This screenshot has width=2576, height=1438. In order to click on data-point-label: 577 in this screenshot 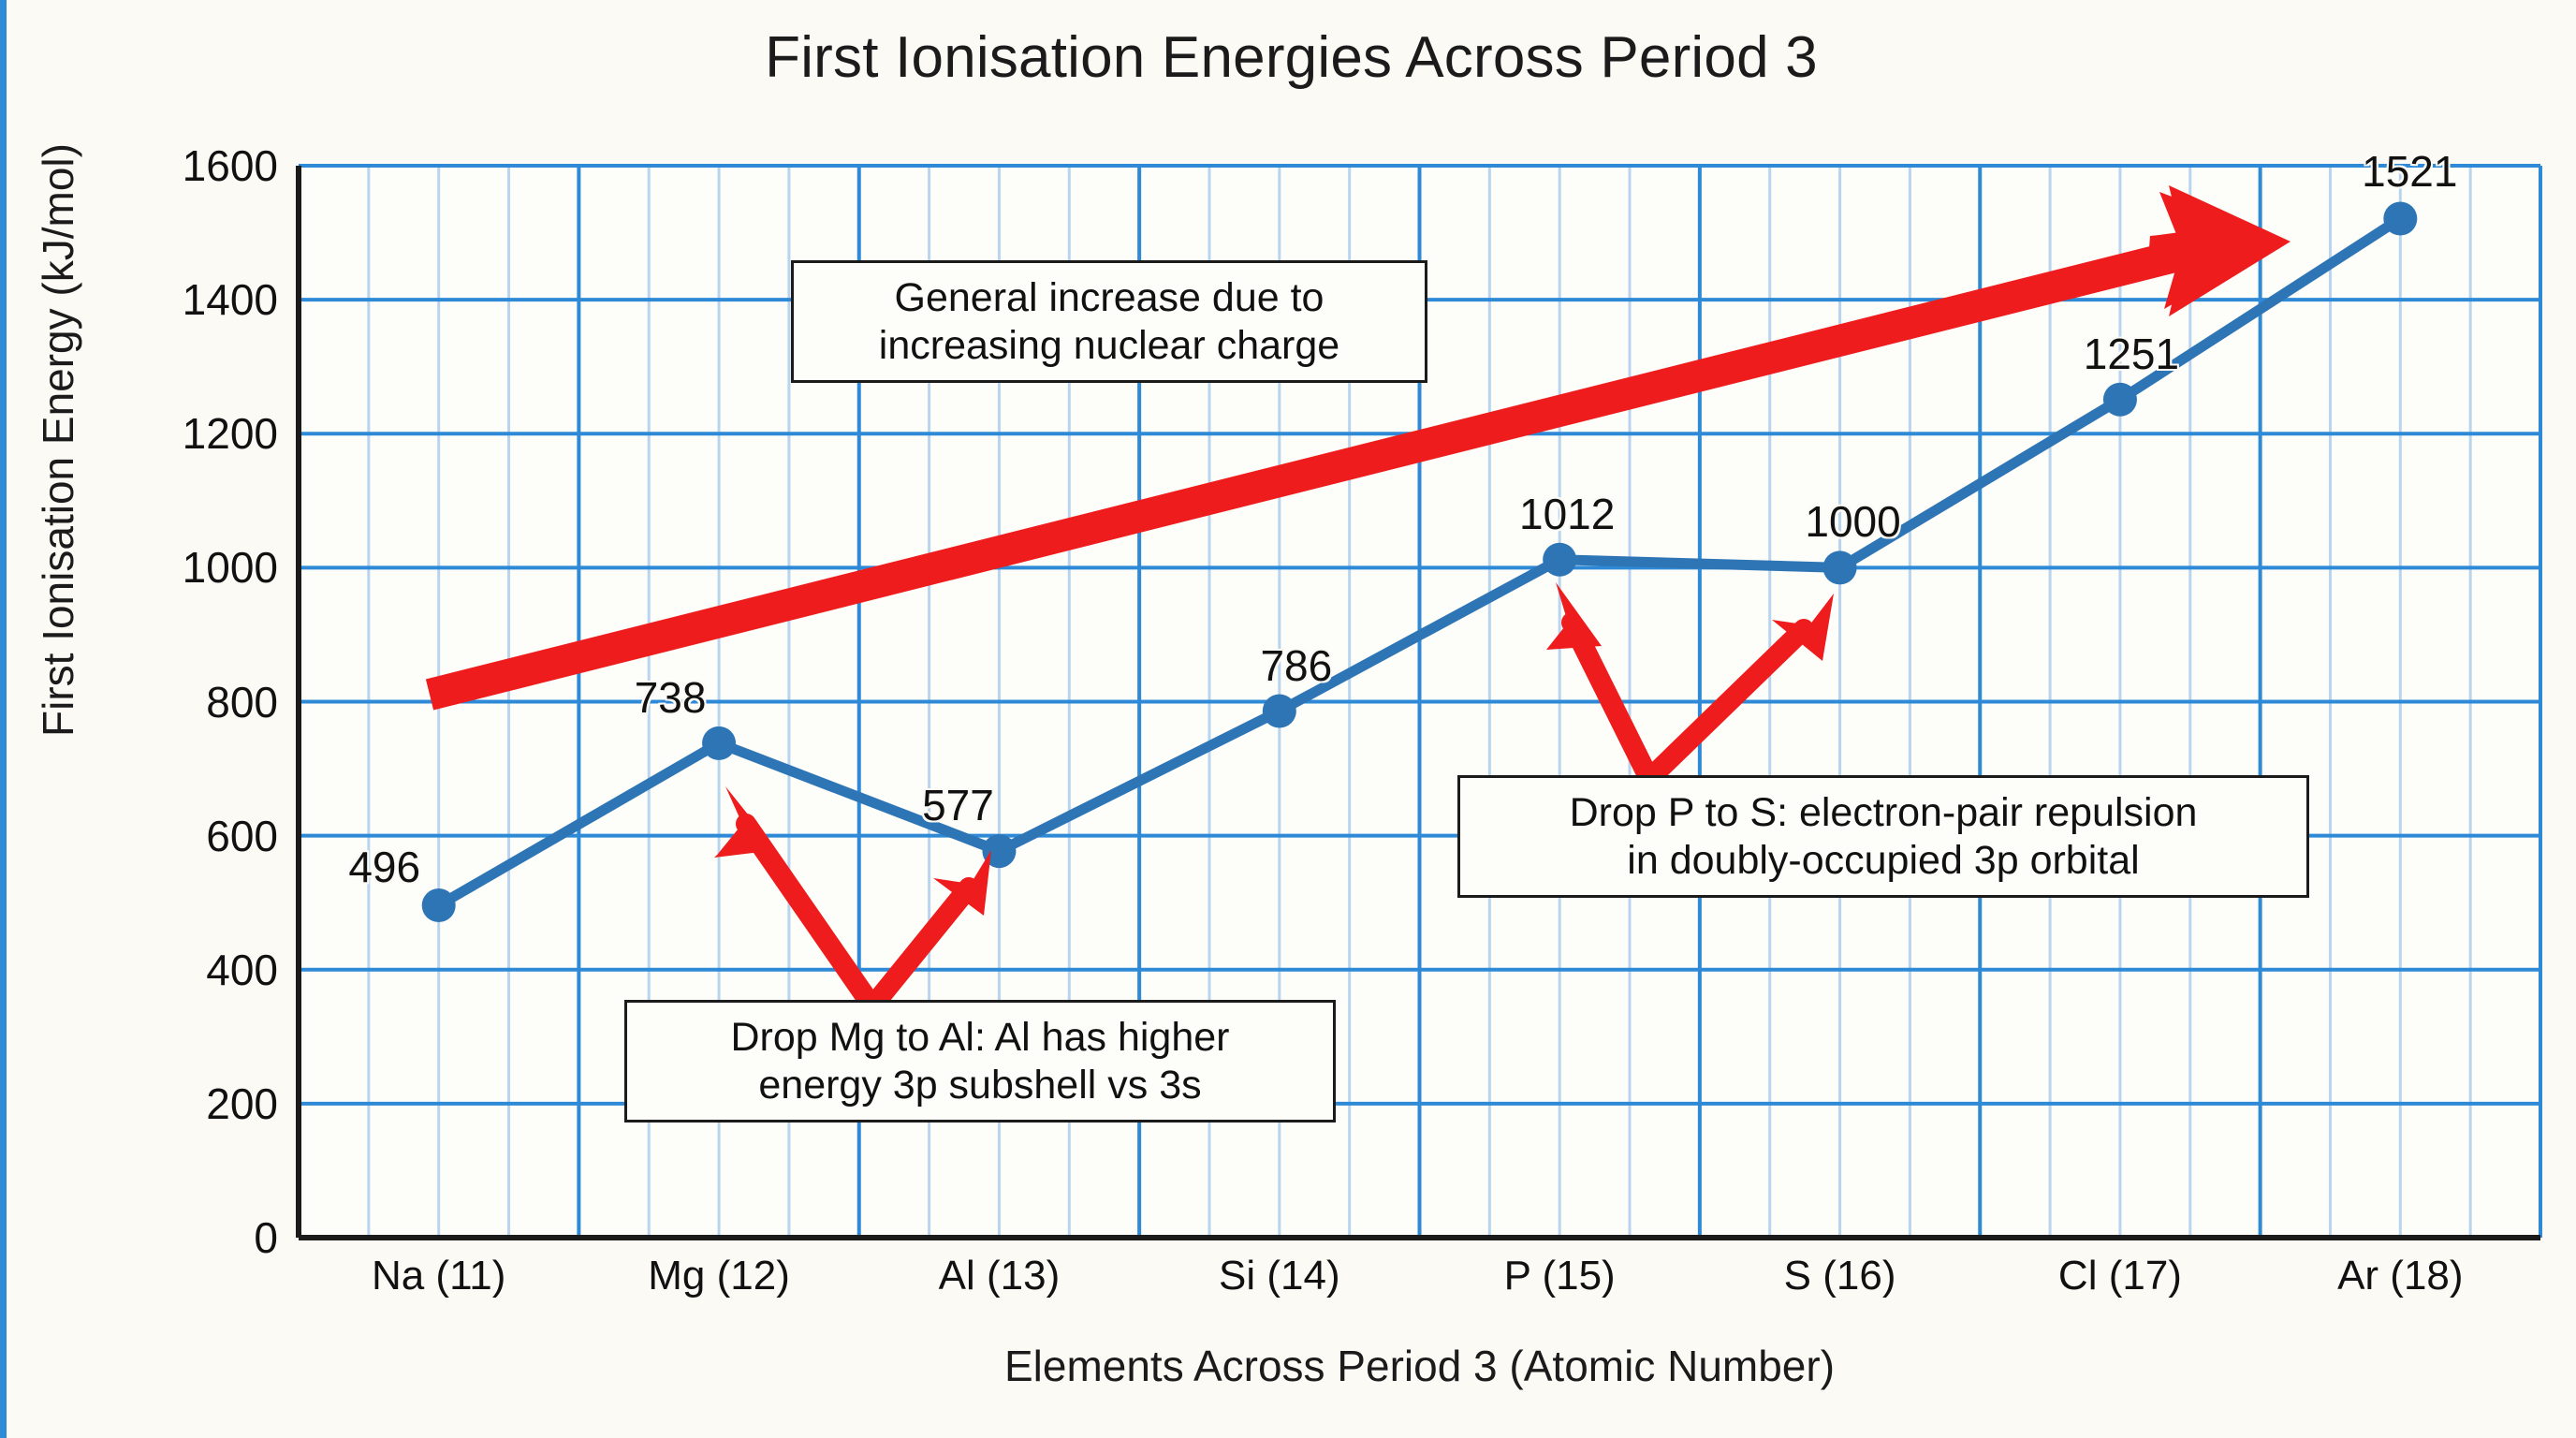, I will do `click(958, 805)`.